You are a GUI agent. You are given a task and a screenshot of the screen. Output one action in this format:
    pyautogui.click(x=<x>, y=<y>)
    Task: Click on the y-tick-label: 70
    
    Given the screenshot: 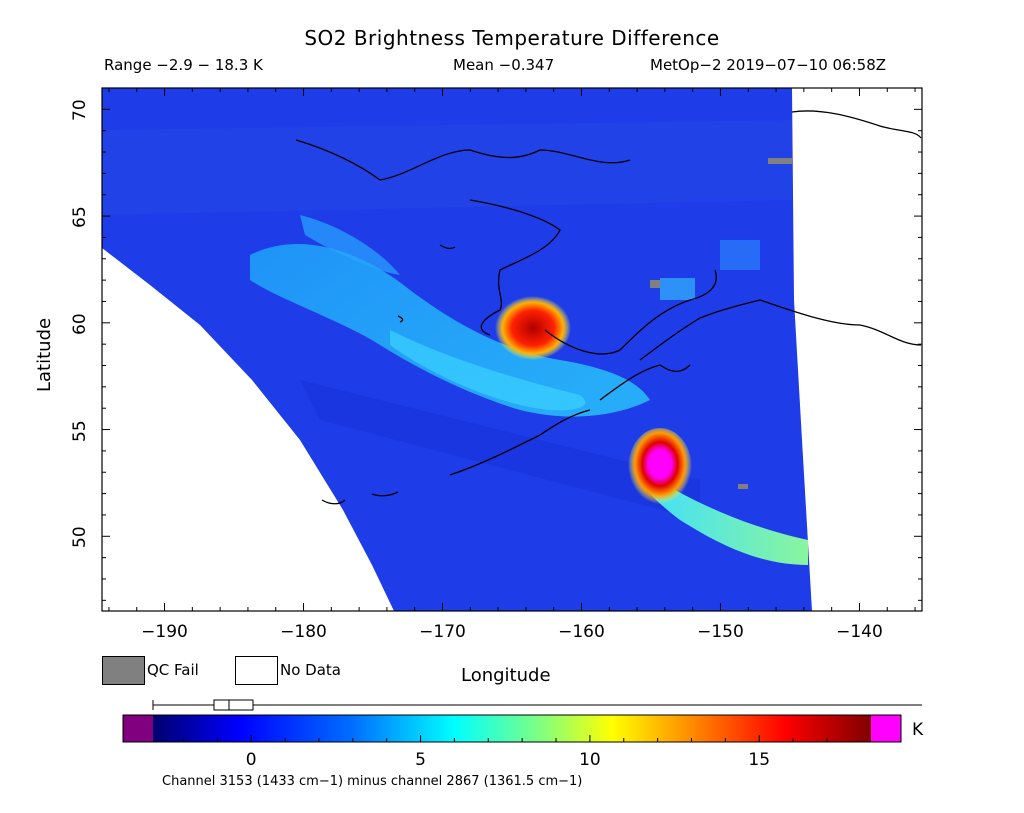 What is the action you would take?
    pyautogui.click(x=80, y=110)
    